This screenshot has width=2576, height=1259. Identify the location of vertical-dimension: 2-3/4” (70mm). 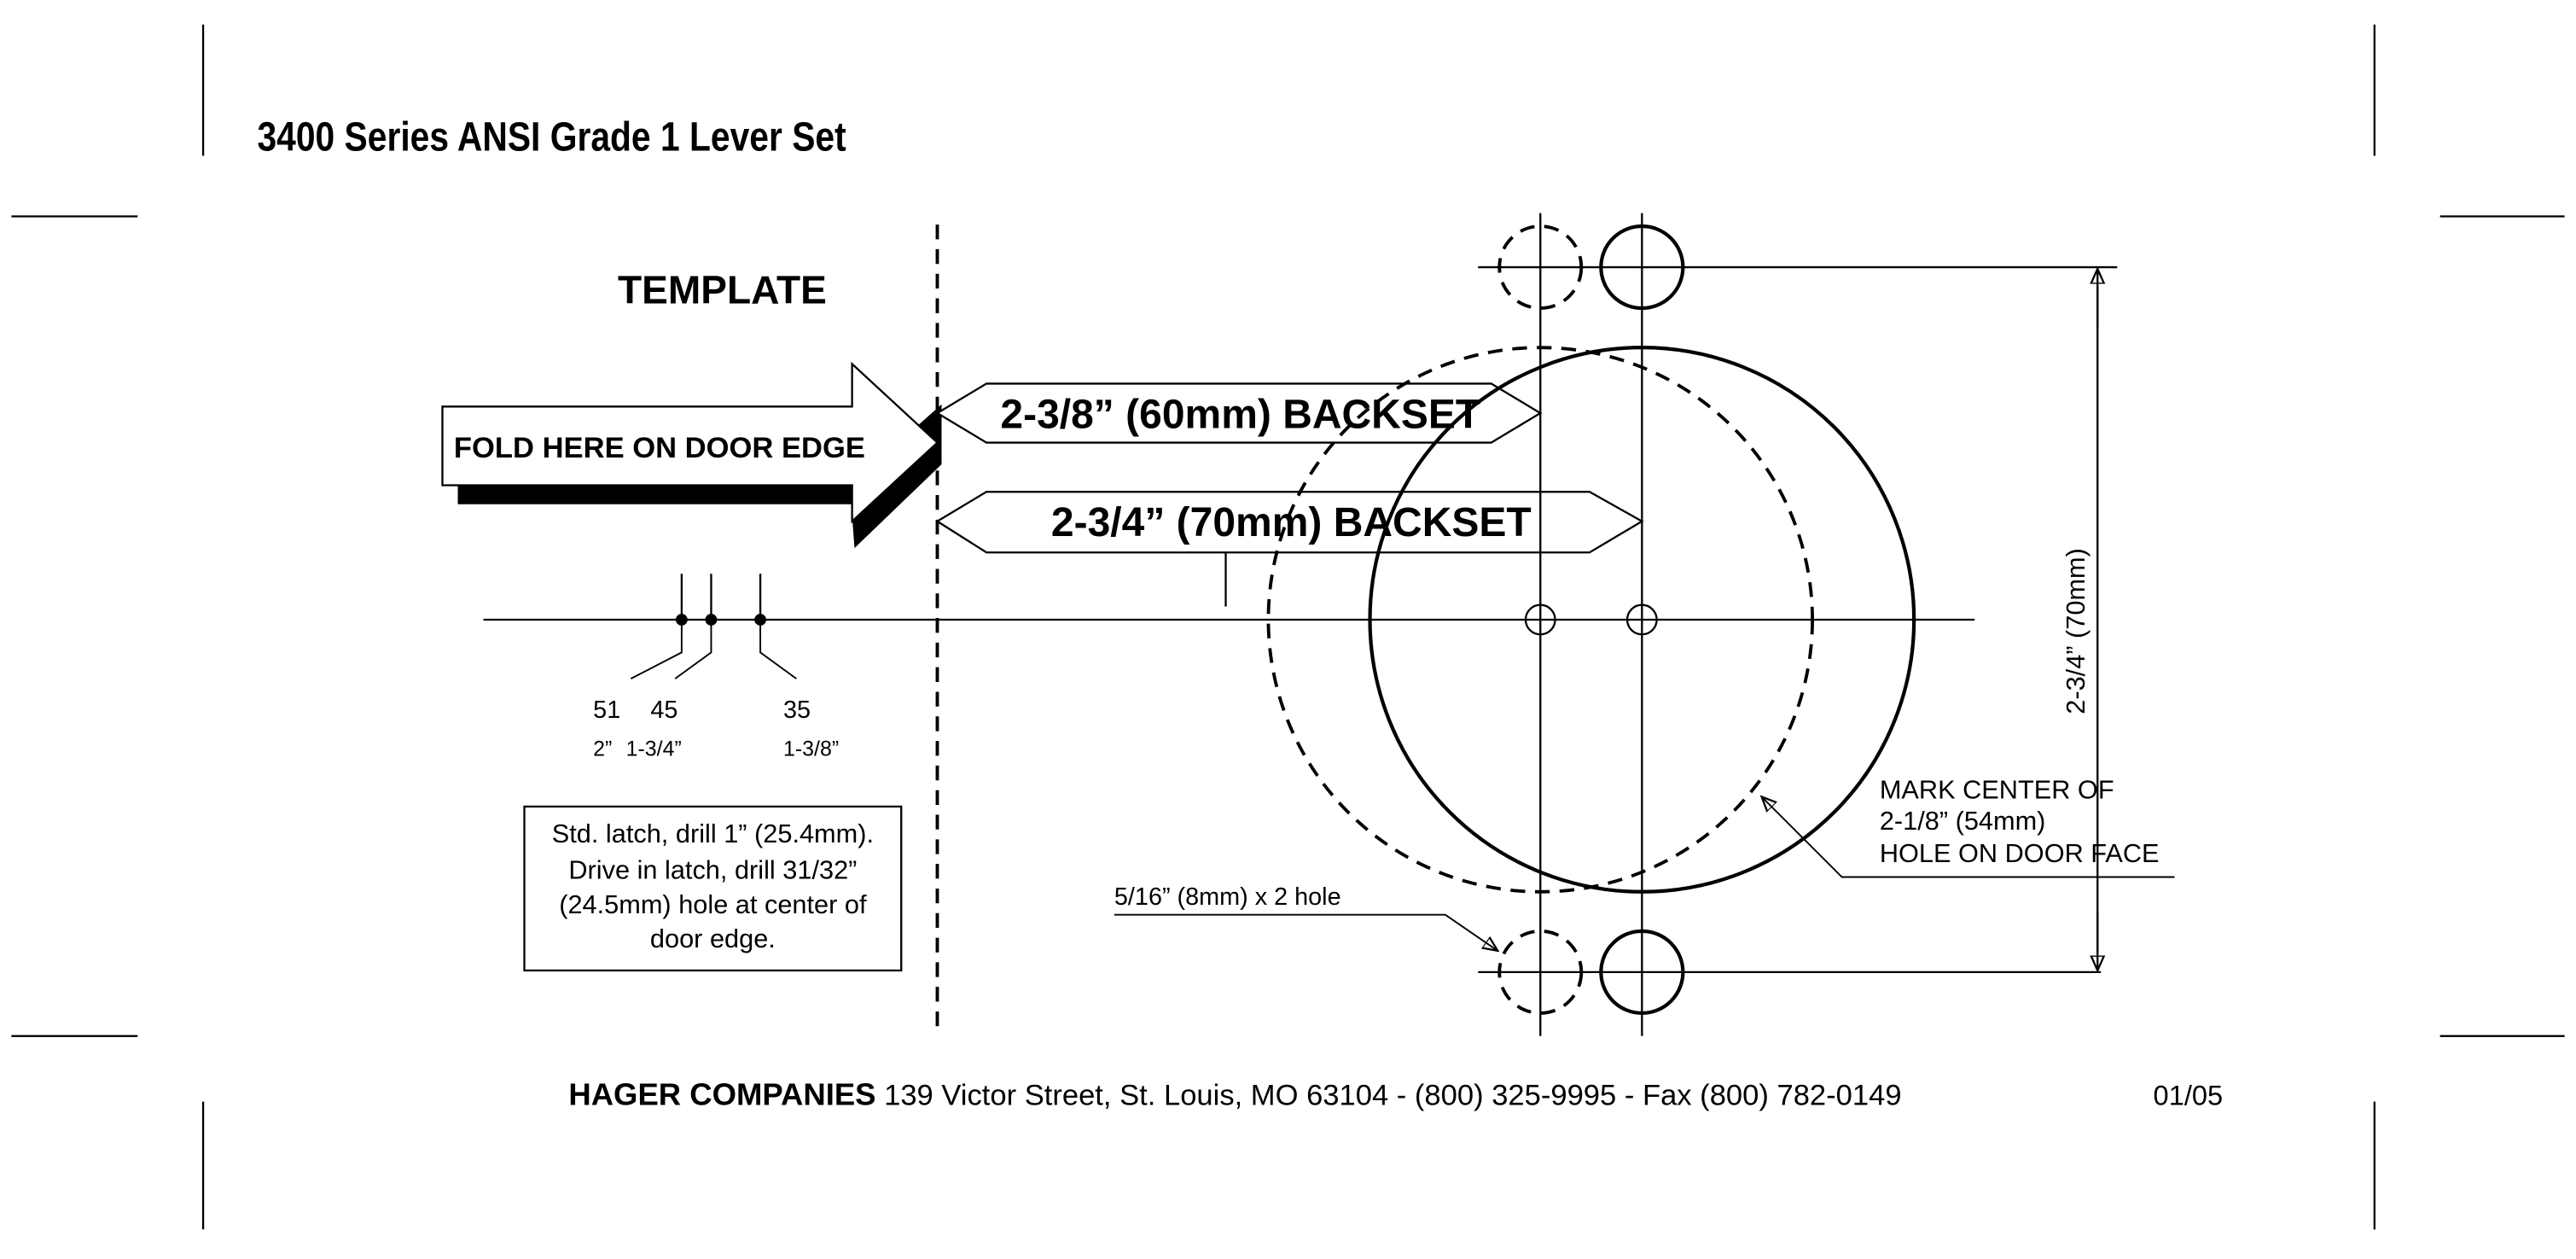
(2075, 631).